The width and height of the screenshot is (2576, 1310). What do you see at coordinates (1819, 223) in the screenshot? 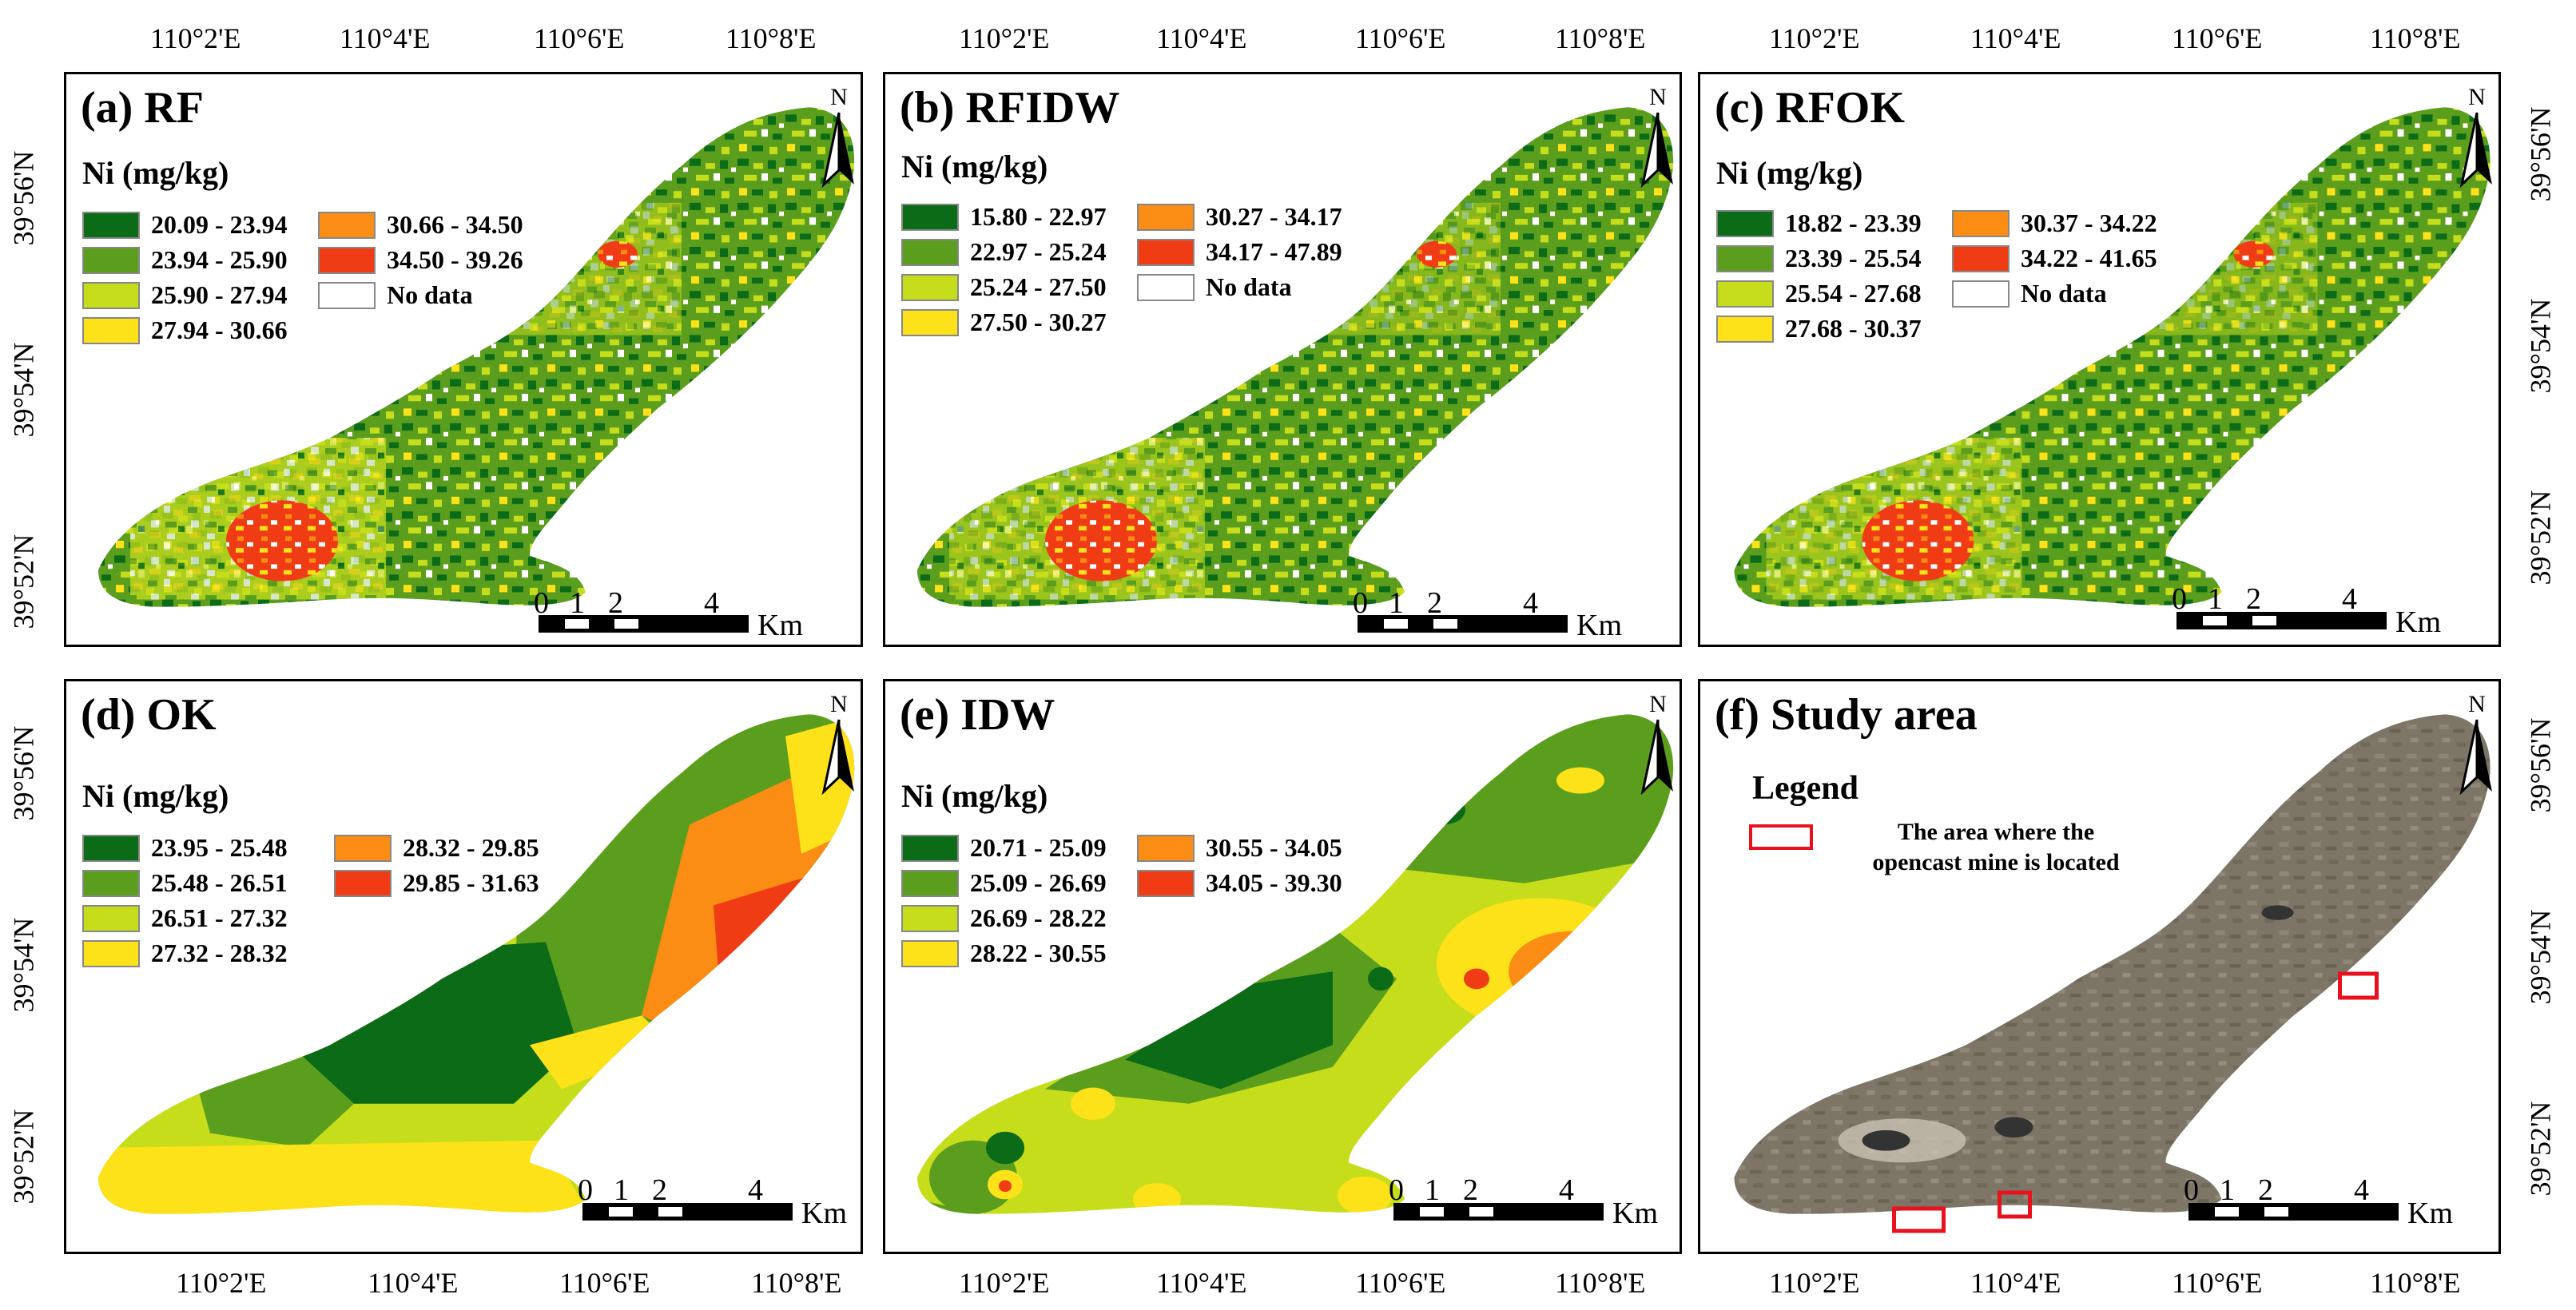
I see `legend-item: 18.82 - 23.39` at bounding box center [1819, 223].